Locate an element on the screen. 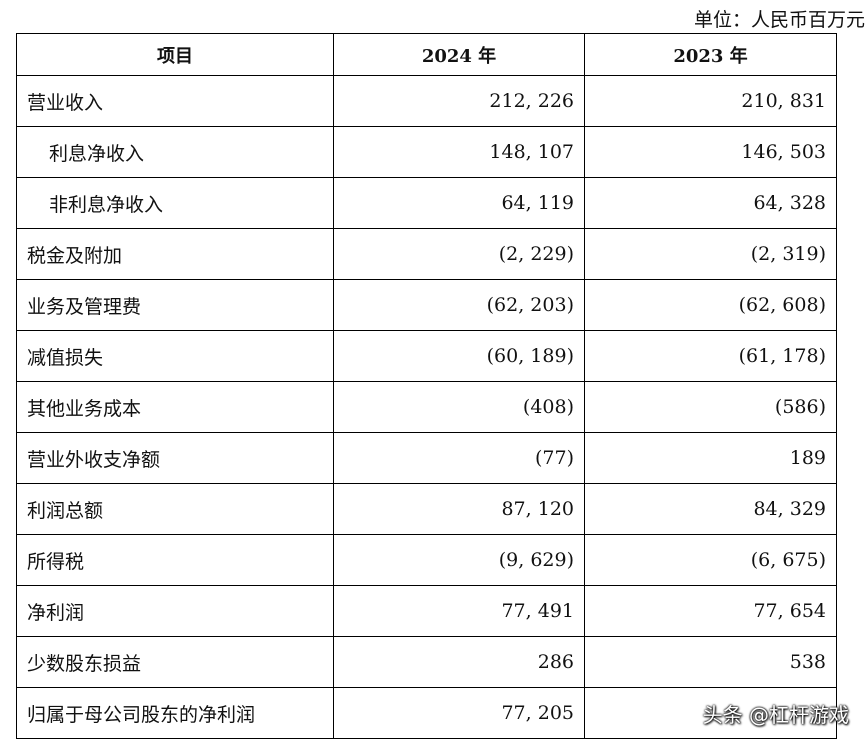 The height and width of the screenshot is (742, 867). table-row: 归属于母公司股东的净利润 77, 205 is located at coordinates (426, 713).